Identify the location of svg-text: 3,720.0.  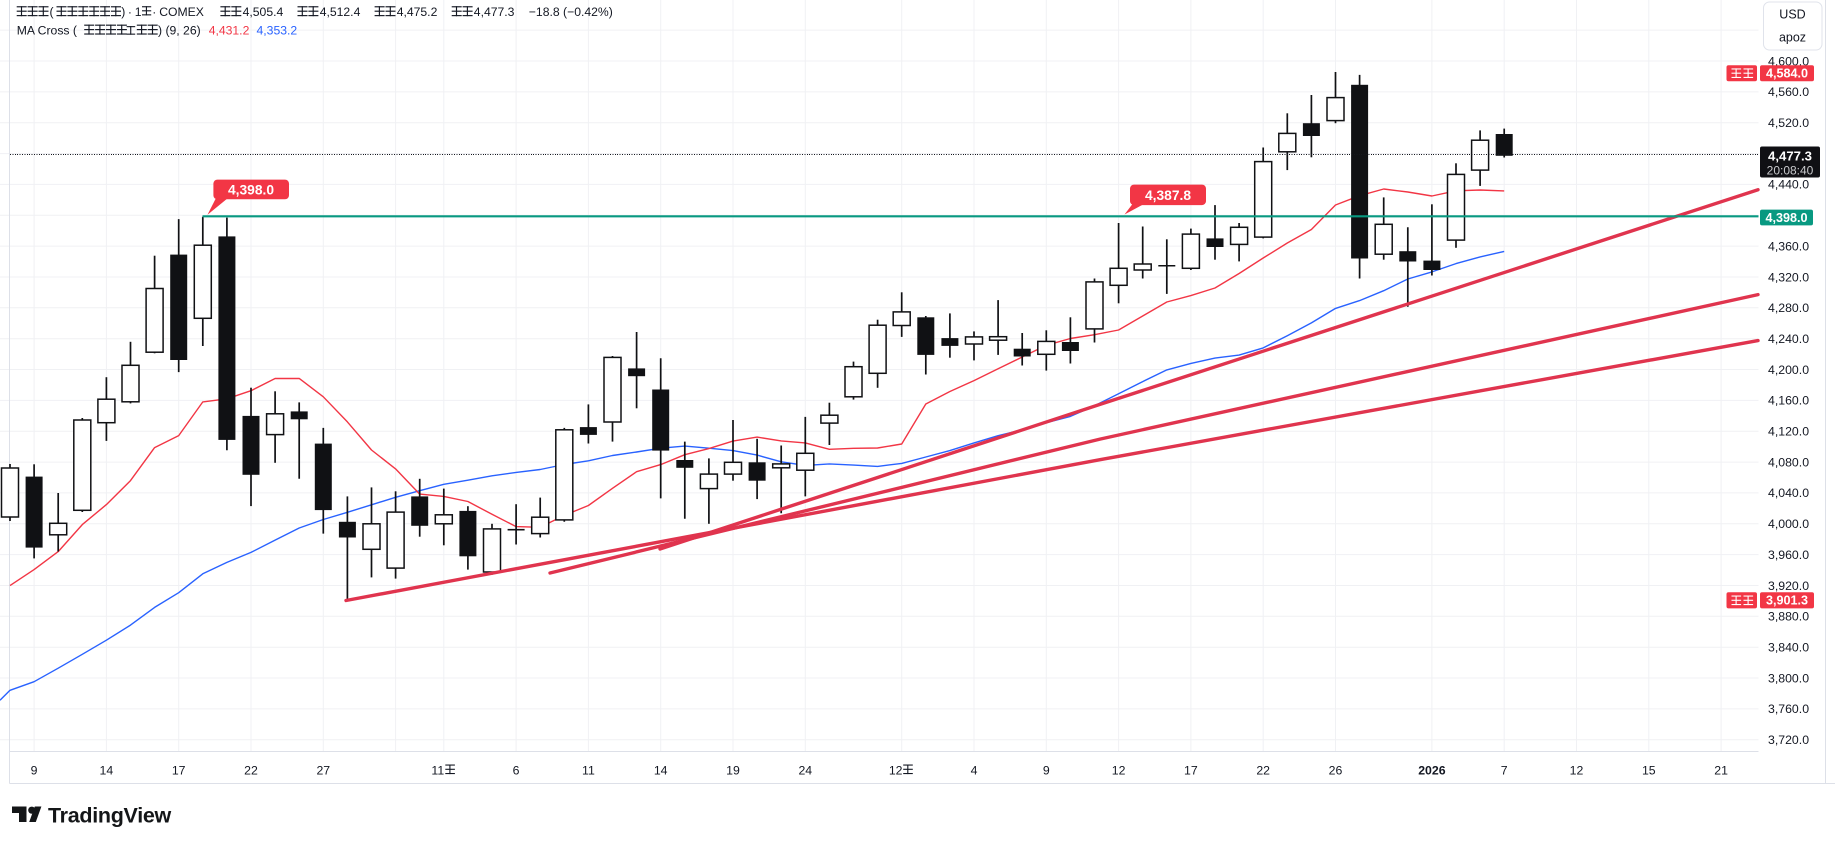
(1788, 740).